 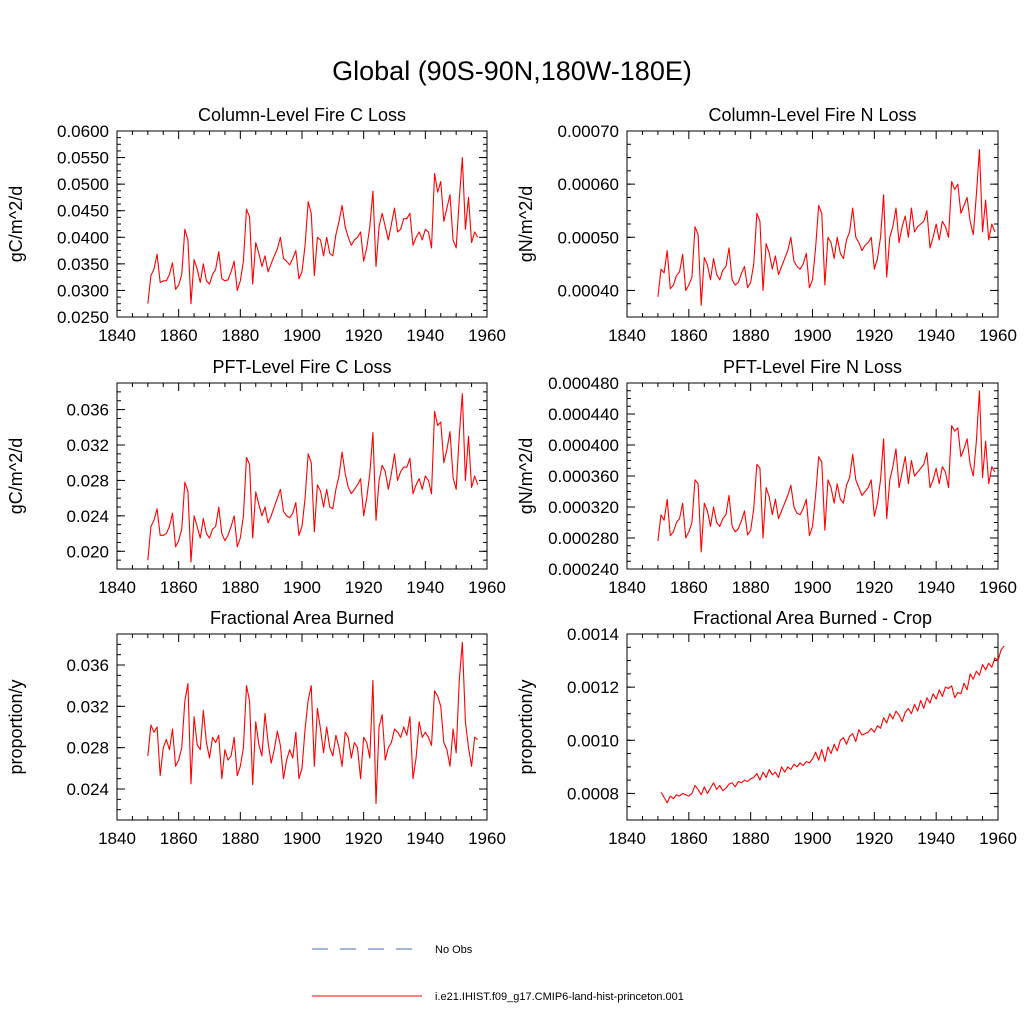 What do you see at coordinates (87, 551) in the screenshot?
I see `y-tick-label: 0.020` at bounding box center [87, 551].